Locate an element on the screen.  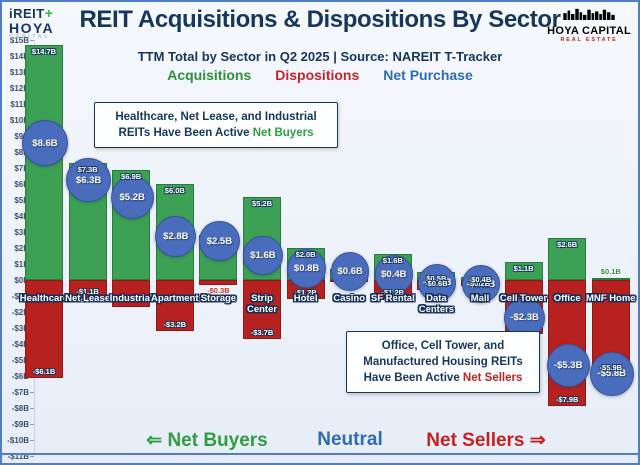
y-axis-tick-label: $3B is located at coordinates (21, 232).